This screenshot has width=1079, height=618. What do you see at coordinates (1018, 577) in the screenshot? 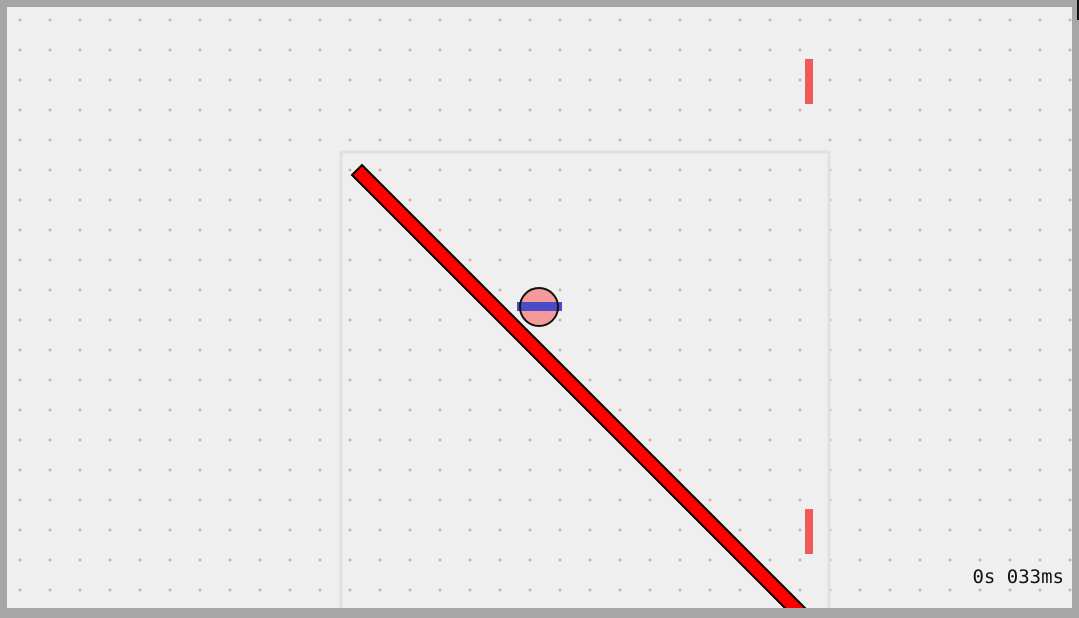
I see `elapsed-time-readout: 0s 033ms` at bounding box center [1018, 577].